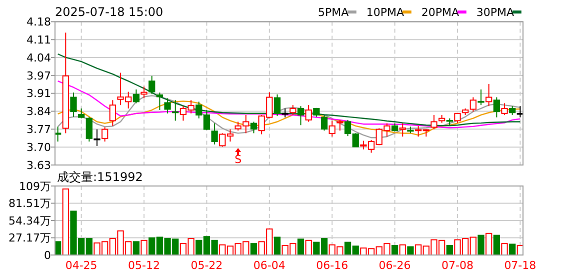 The height and width of the screenshot is (276, 578). Describe the element at coordinates (38, 22) in the screenshot. I see `y-tick-label: 4.18` at that location.